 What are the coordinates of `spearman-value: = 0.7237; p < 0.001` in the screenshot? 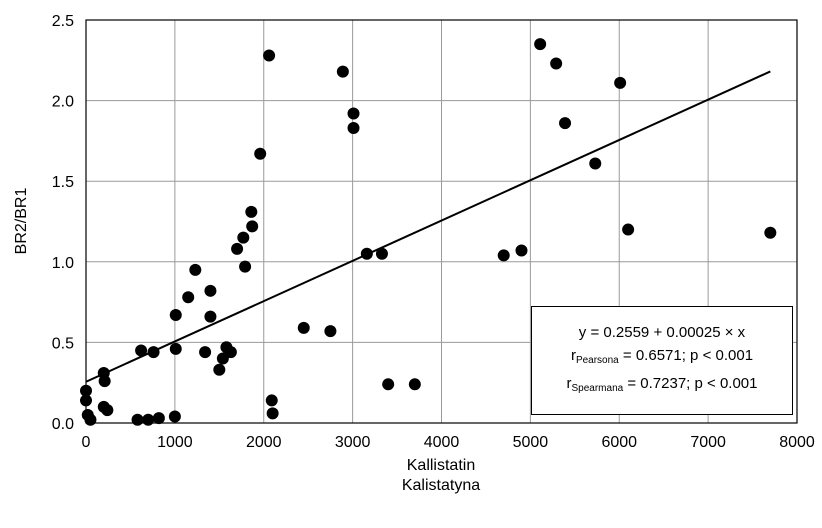 It's located at (690, 383).